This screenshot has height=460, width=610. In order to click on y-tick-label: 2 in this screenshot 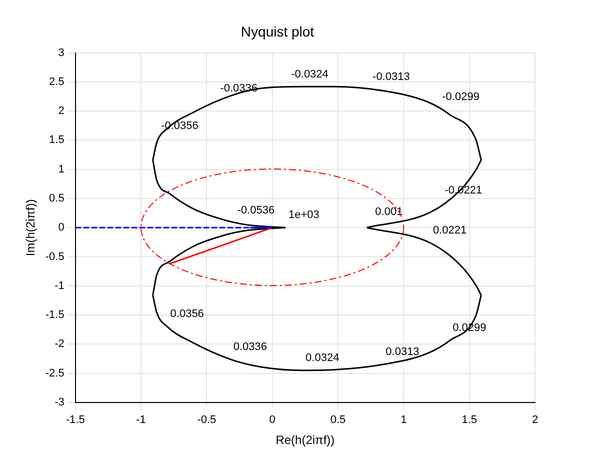, I will do `click(61, 111)`.